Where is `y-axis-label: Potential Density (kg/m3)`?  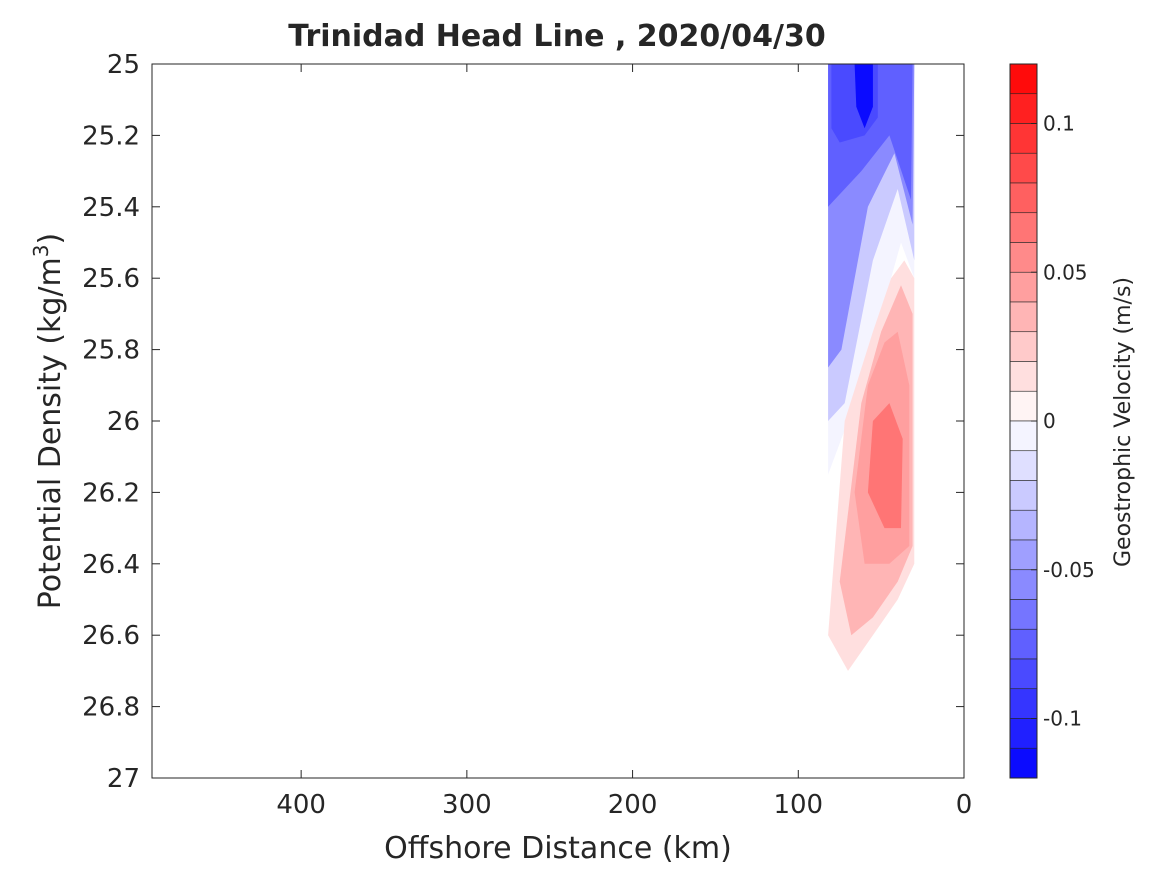 y-axis-label: Potential Density (kg/m3) is located at coordinates (48, 421).